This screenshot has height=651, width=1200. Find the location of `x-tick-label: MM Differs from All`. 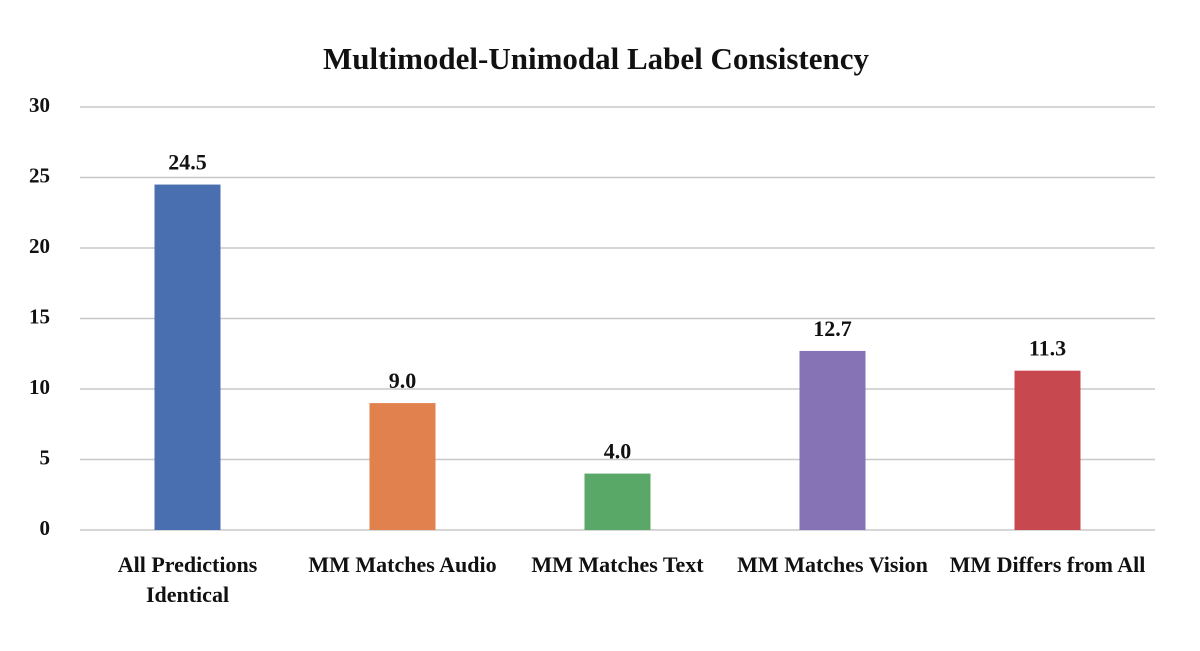

x-tick-label: MM Differs from All is located at coordinates (1047, 564).